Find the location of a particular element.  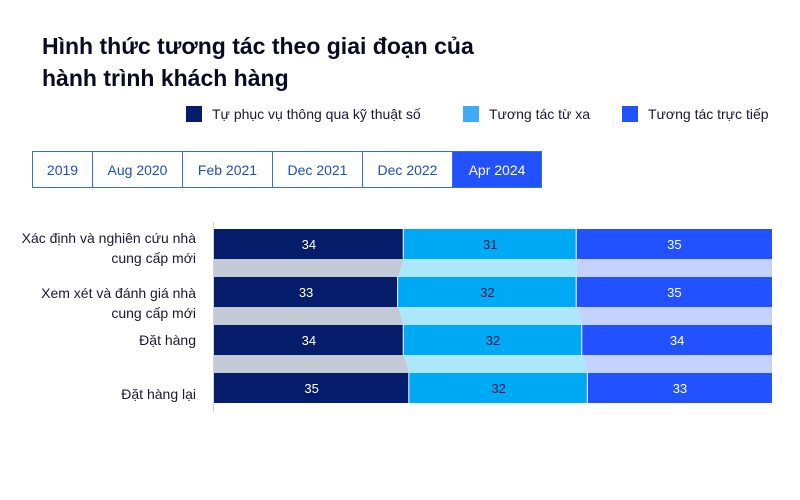

category-axis-line is located at coordinates (213, 317).